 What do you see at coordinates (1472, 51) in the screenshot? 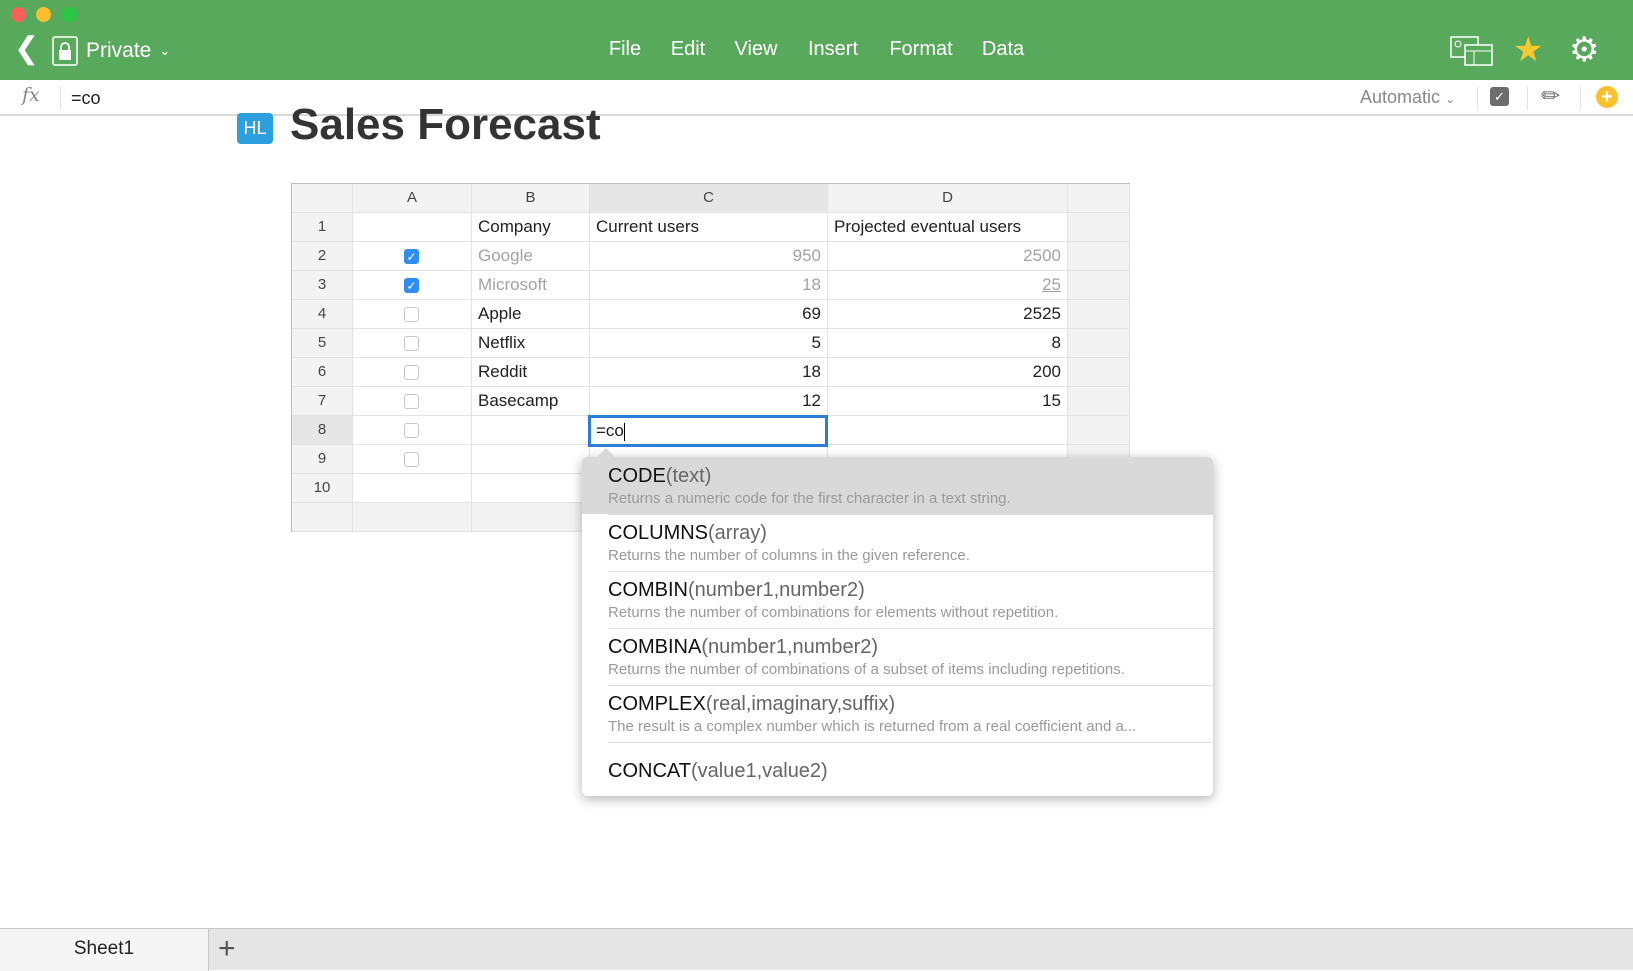
I see `media-layout-icon` at bounding box center [1472, 51].